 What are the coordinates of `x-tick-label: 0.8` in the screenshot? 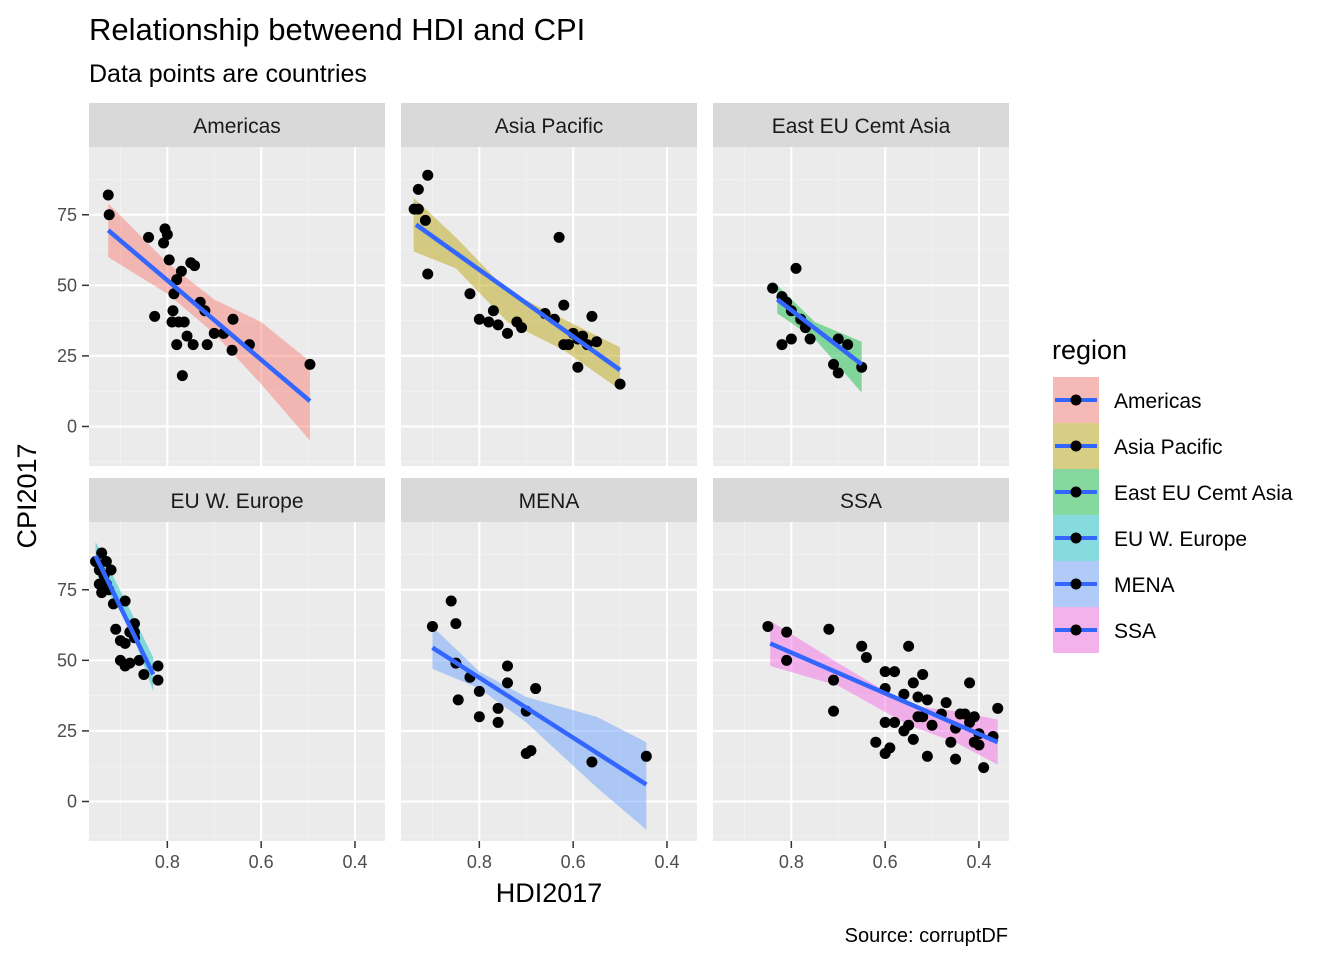 It's located at (167, 862).